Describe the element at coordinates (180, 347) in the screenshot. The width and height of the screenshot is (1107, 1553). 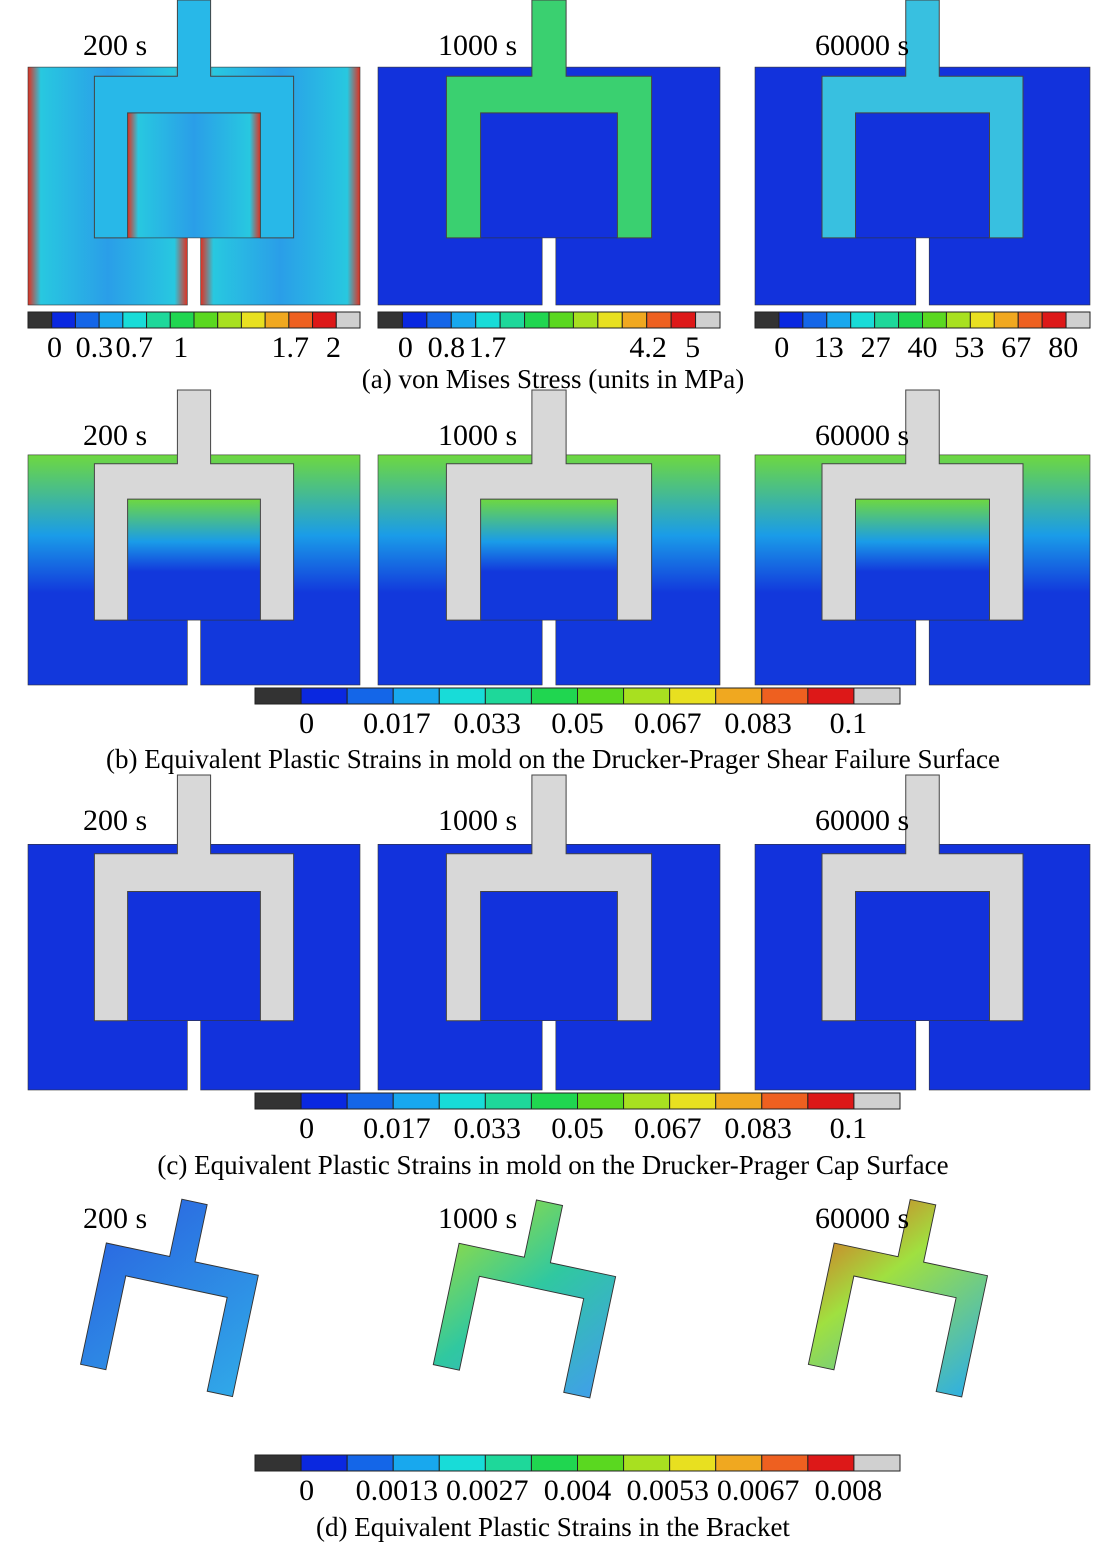
I see `colorbar-label: 1` at that location.